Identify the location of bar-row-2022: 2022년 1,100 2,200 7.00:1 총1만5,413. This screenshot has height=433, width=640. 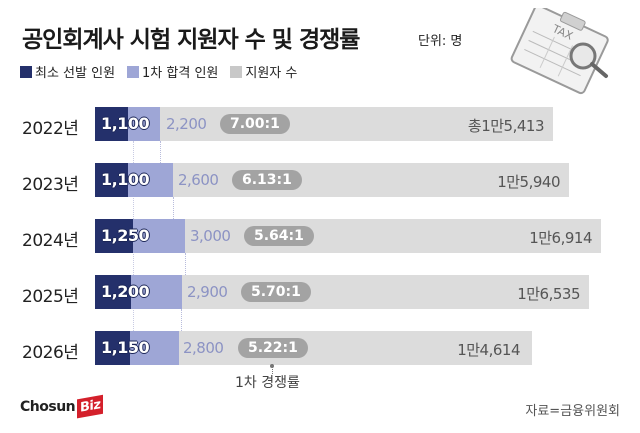
(320, 124).